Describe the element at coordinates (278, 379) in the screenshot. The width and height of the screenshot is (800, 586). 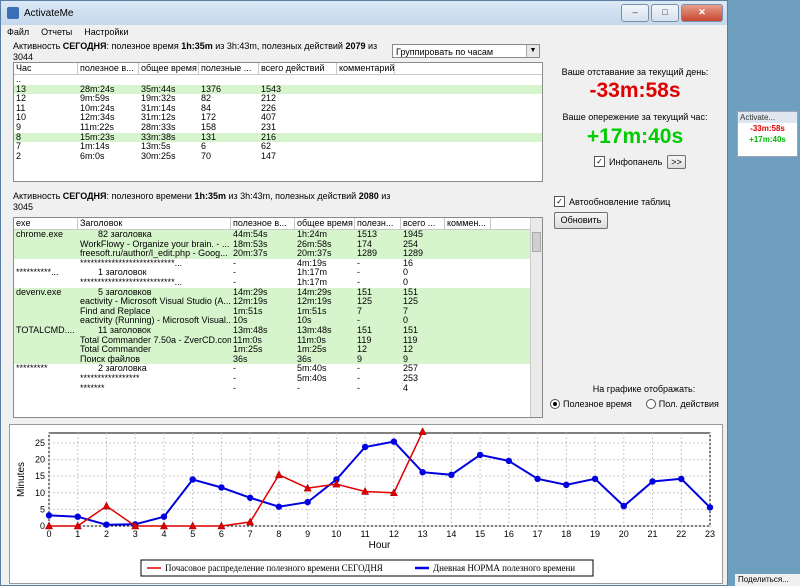
I see `table-row: ***************** - 5m:40s - 253` at that location.